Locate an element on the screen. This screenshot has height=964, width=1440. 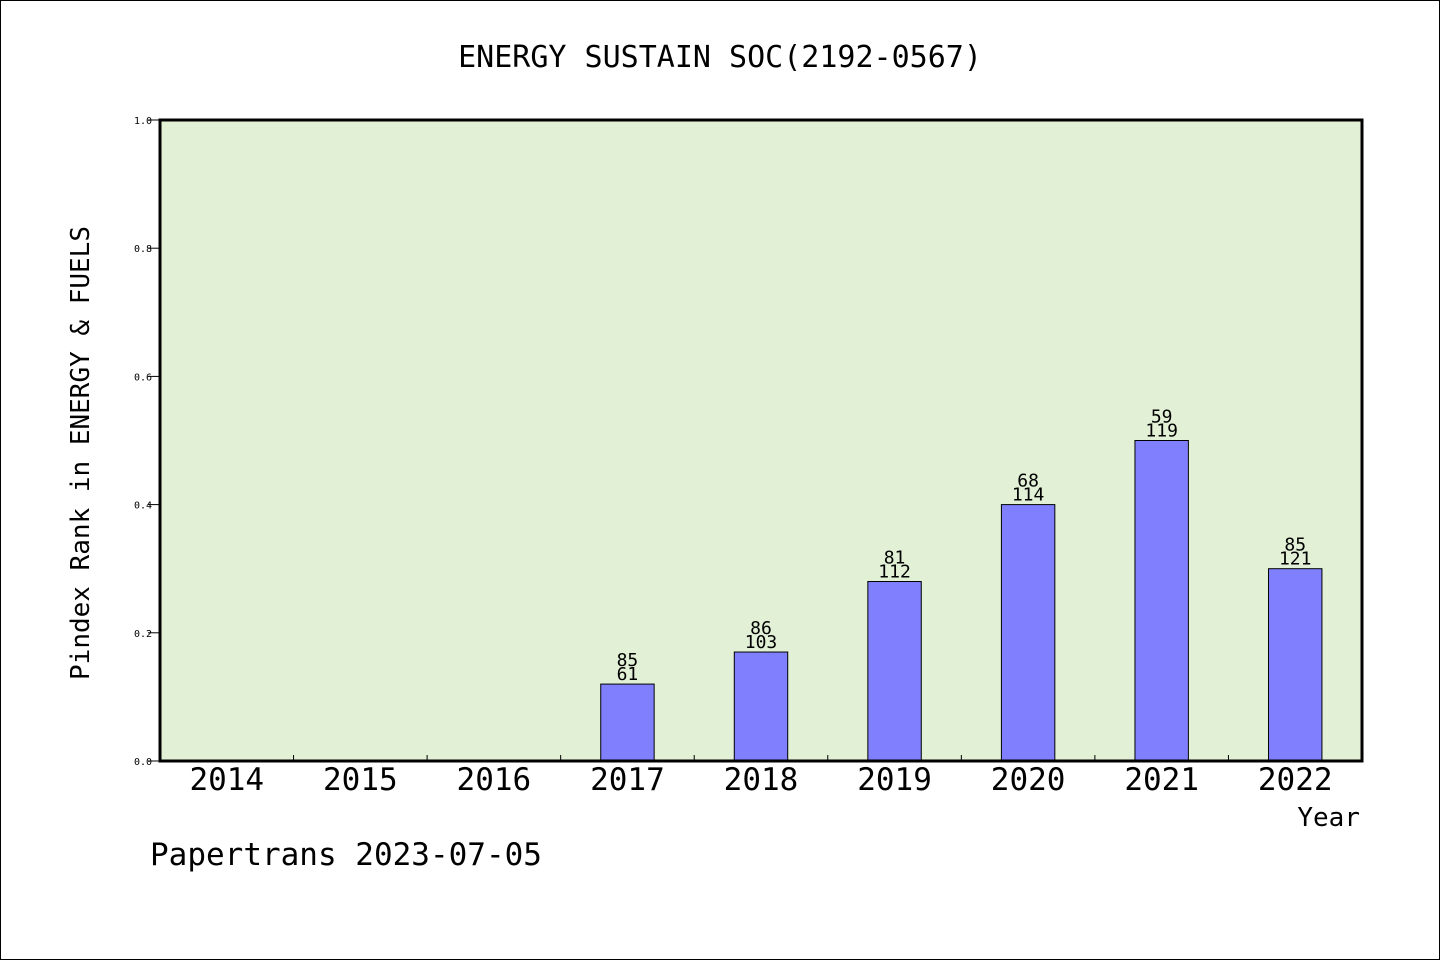
x-tick-label-2021: 2021 is located at coordinates (1161, 780).